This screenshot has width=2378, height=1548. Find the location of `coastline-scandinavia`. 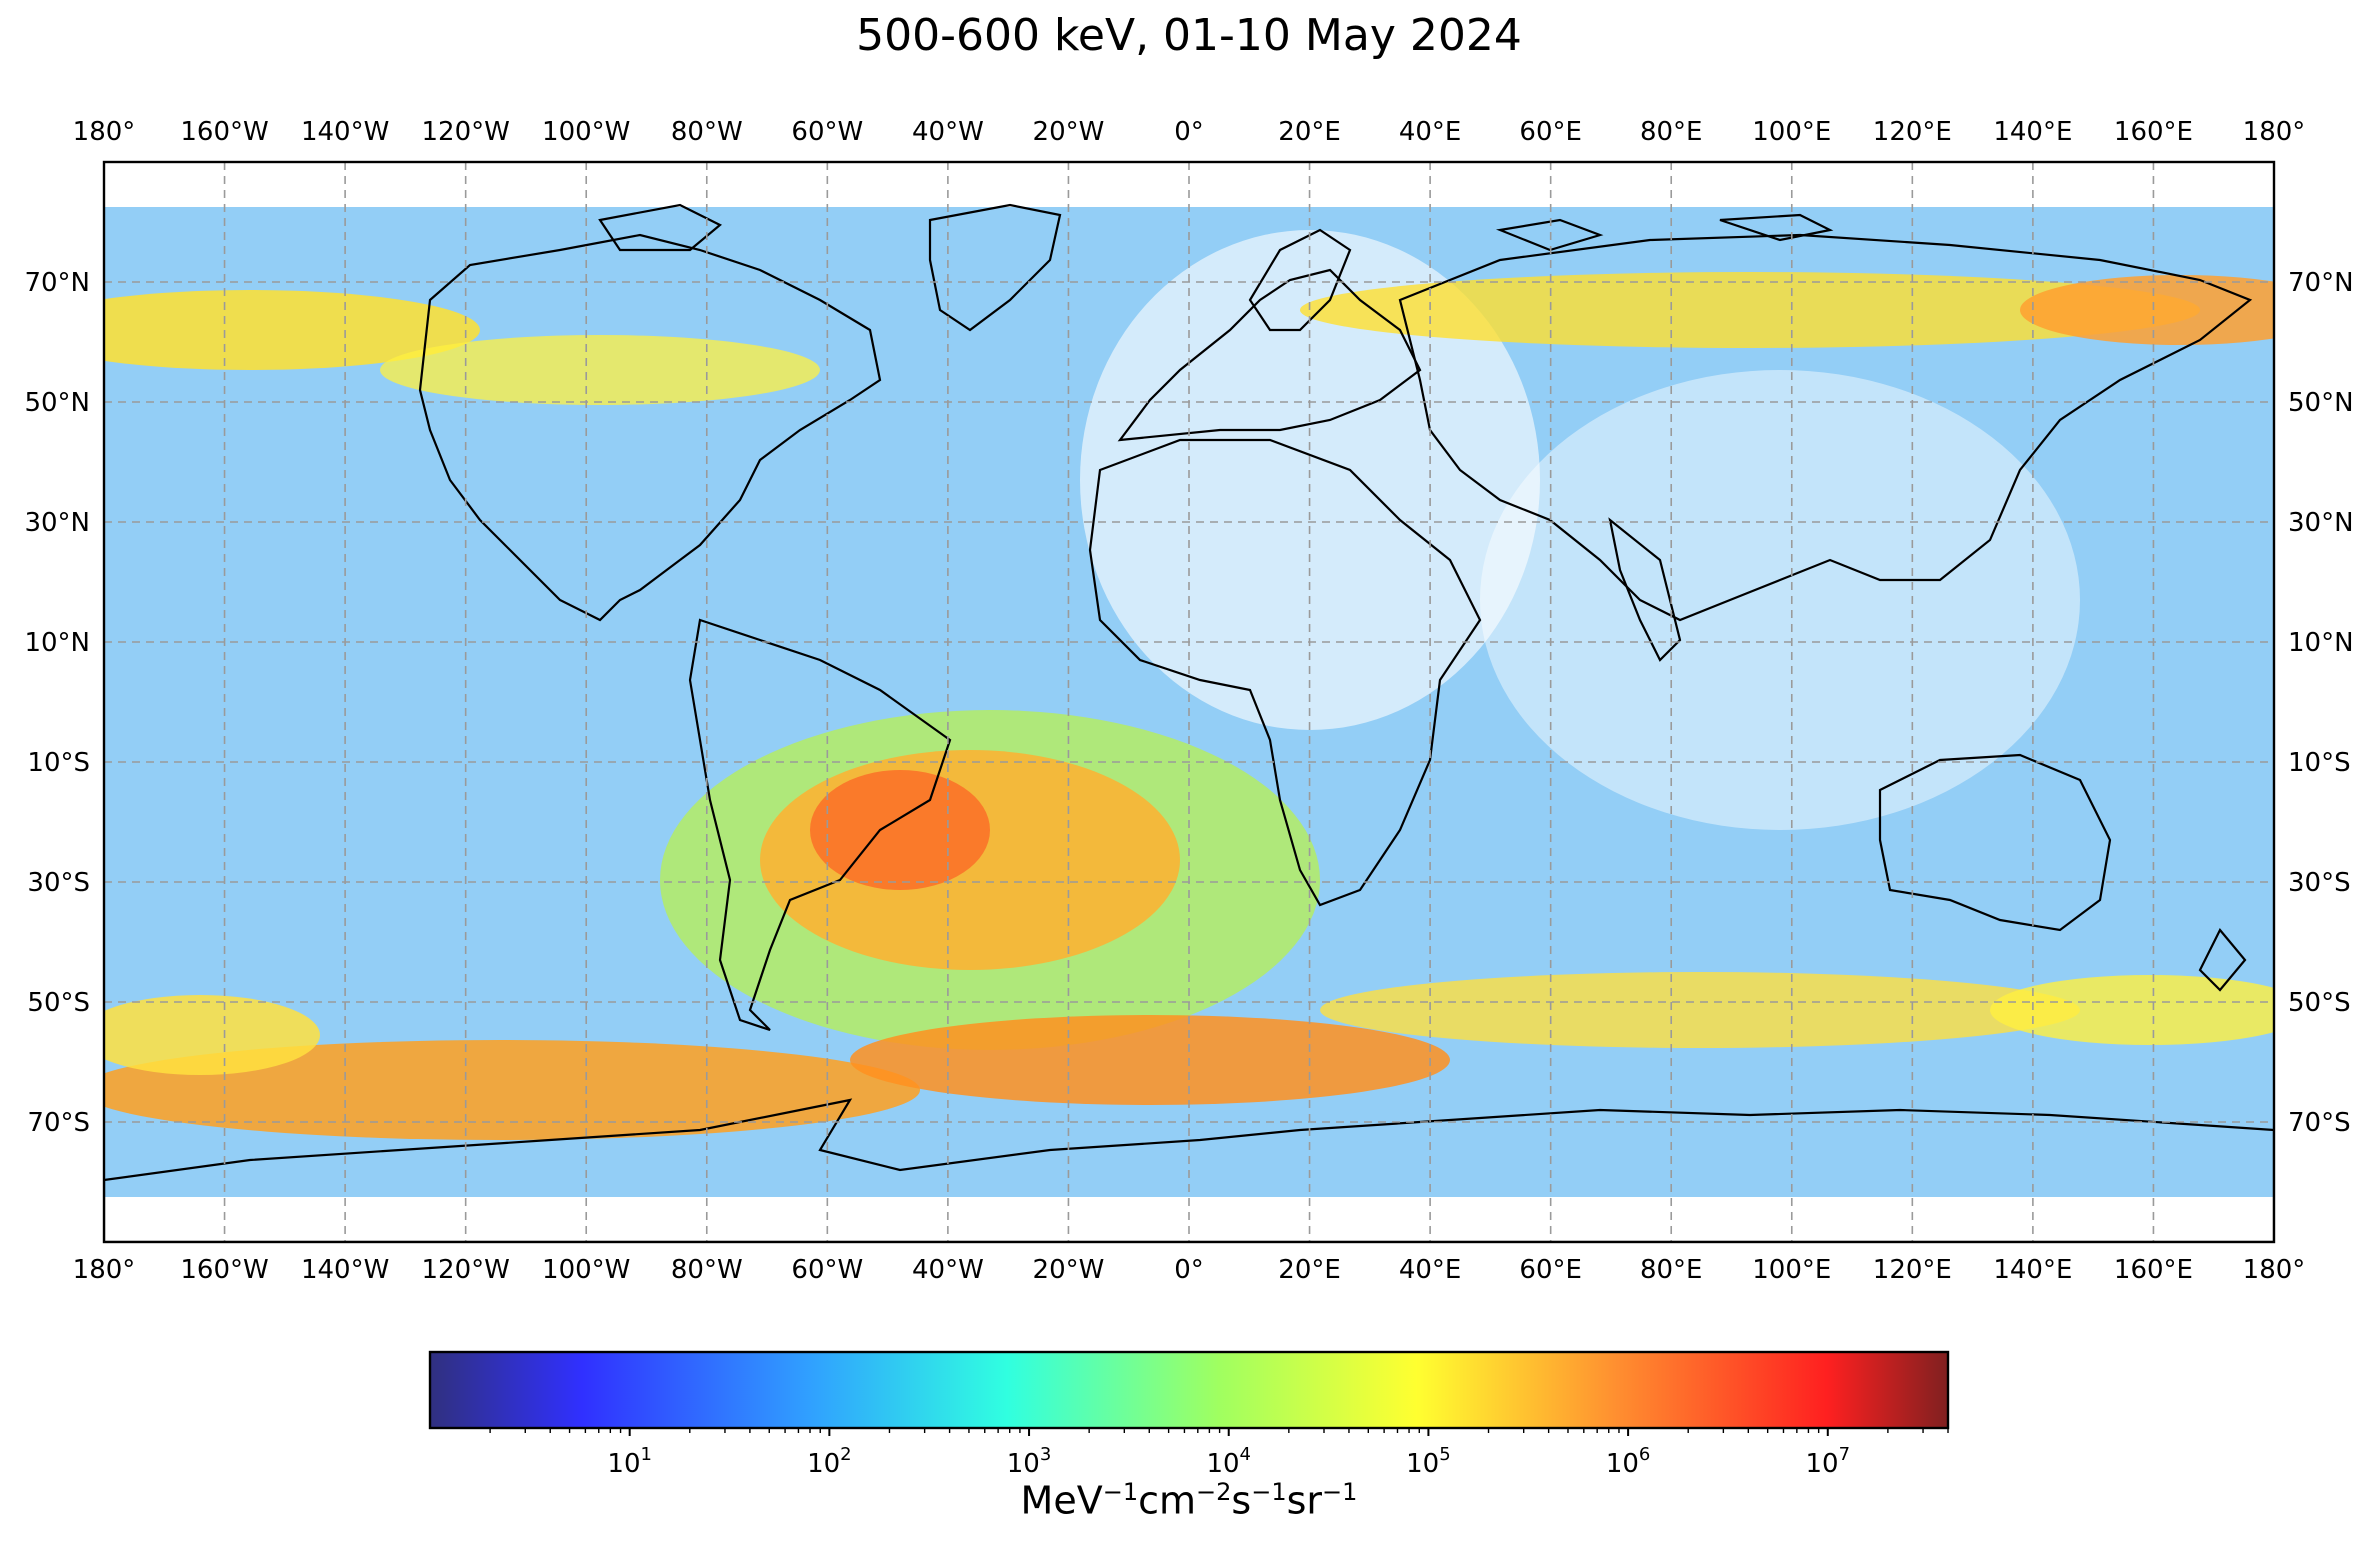

coastline-scandinavia is located at coordinates (1300, 280).